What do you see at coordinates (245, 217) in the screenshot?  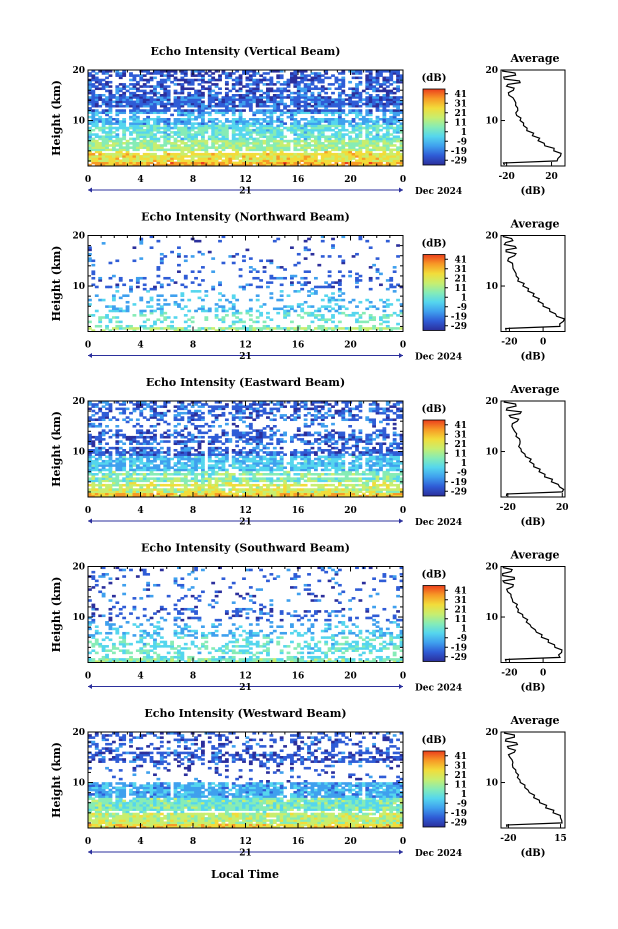 I see `panel-title: Echo Intensity (Northward Beam)` at bounding box center [245, 217].